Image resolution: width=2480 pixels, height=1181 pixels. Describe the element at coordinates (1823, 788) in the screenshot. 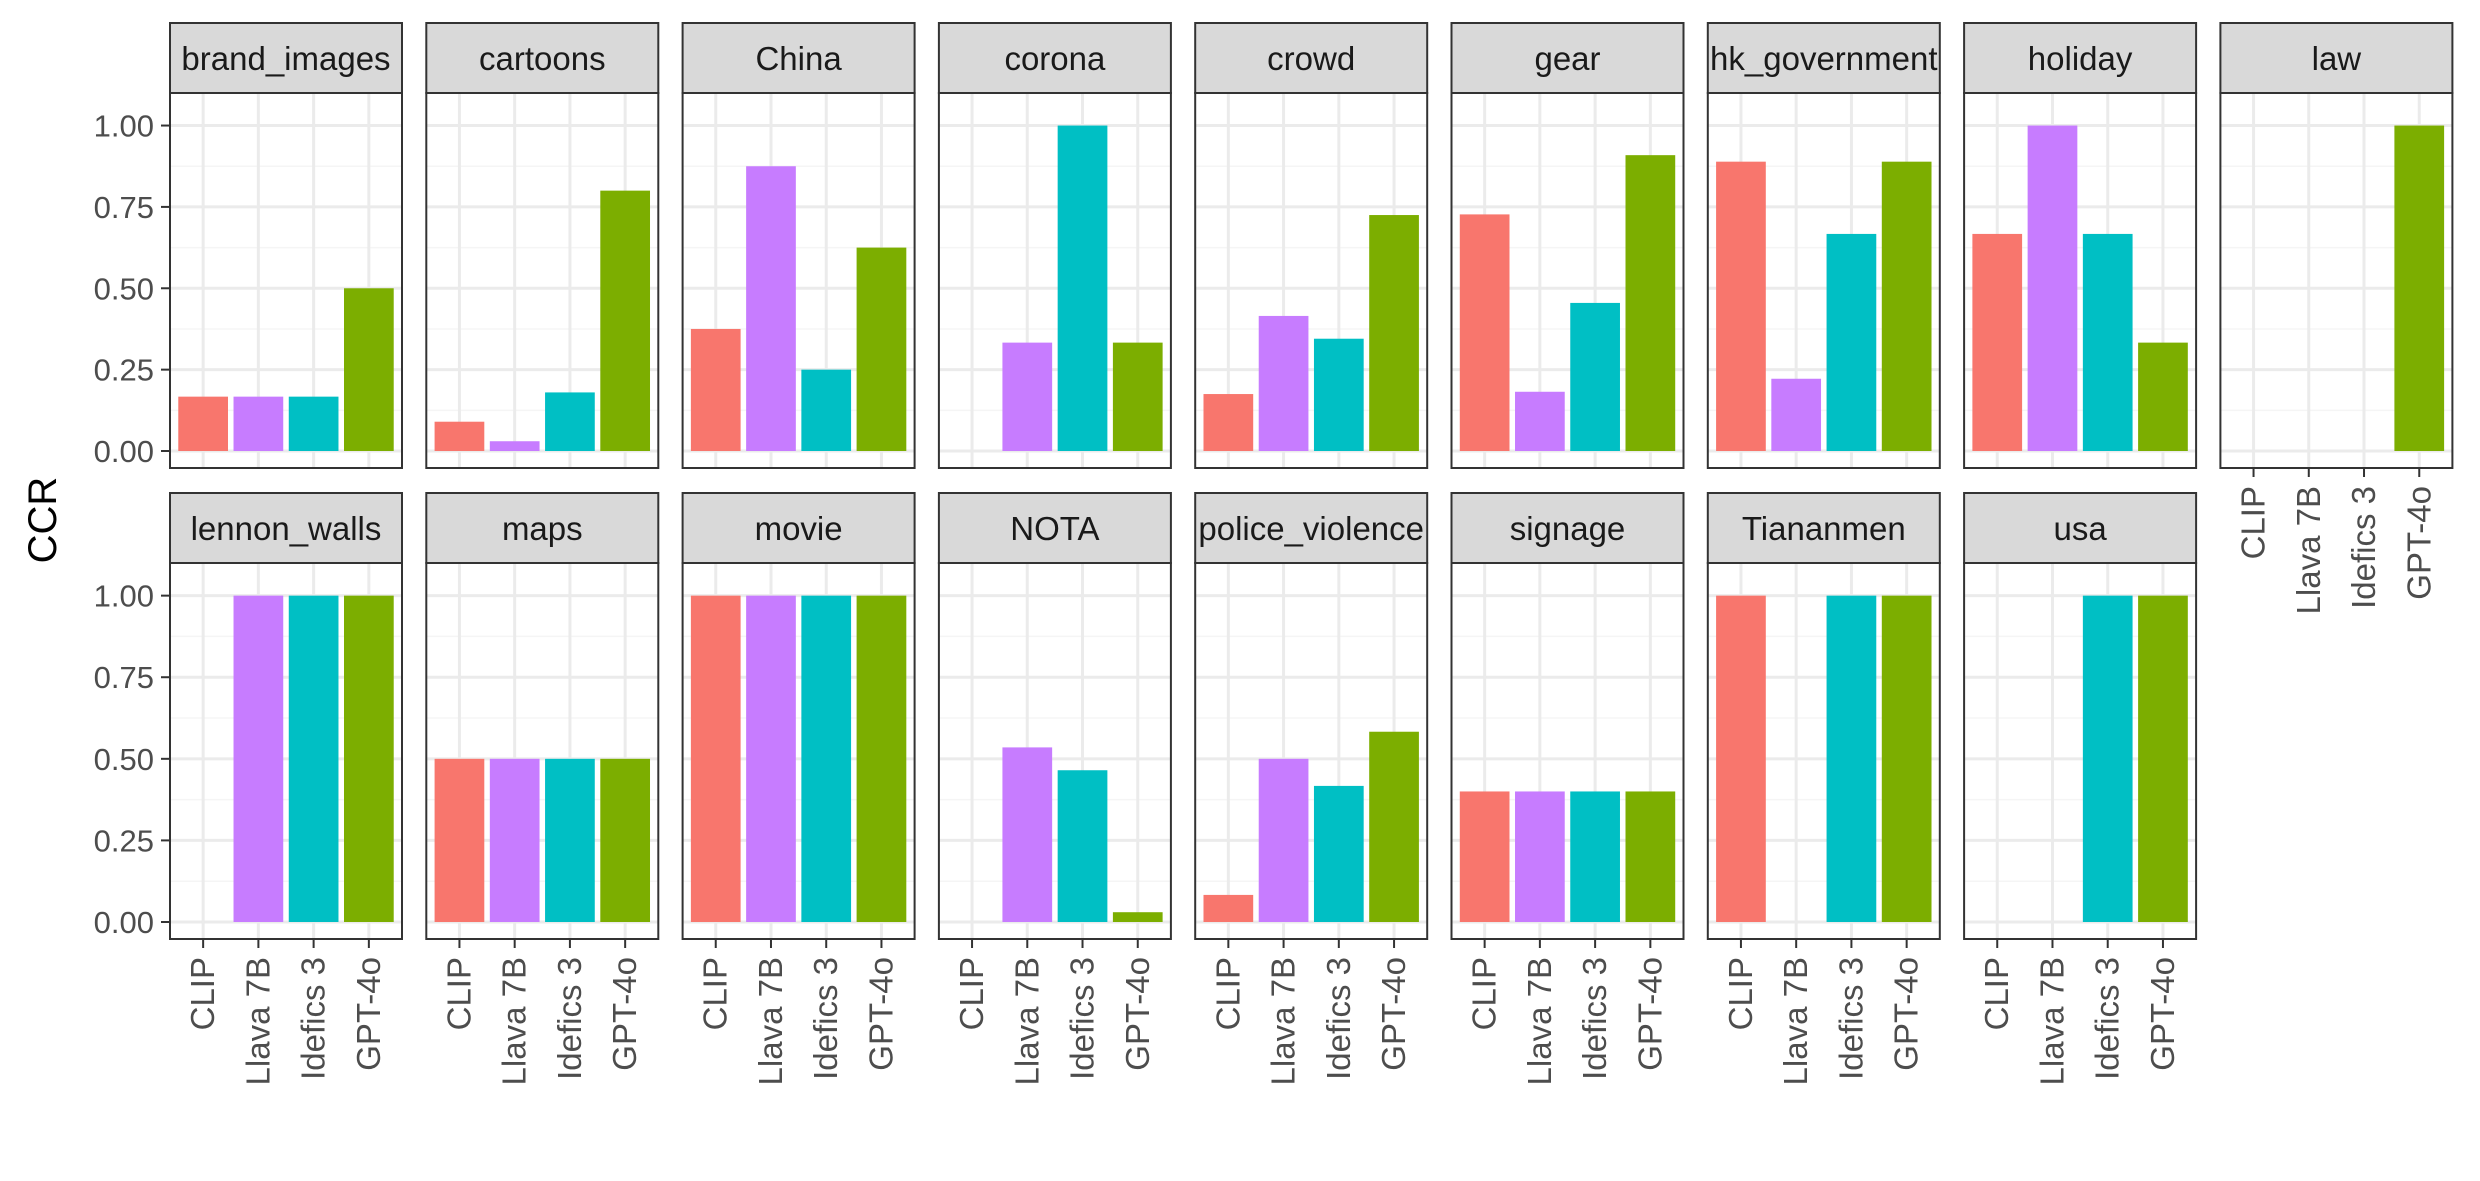

I see `facet-panel-Tiananmen: Tiananmen CLIP Llava 7B Idefics 3 GPT-4o` at that location.